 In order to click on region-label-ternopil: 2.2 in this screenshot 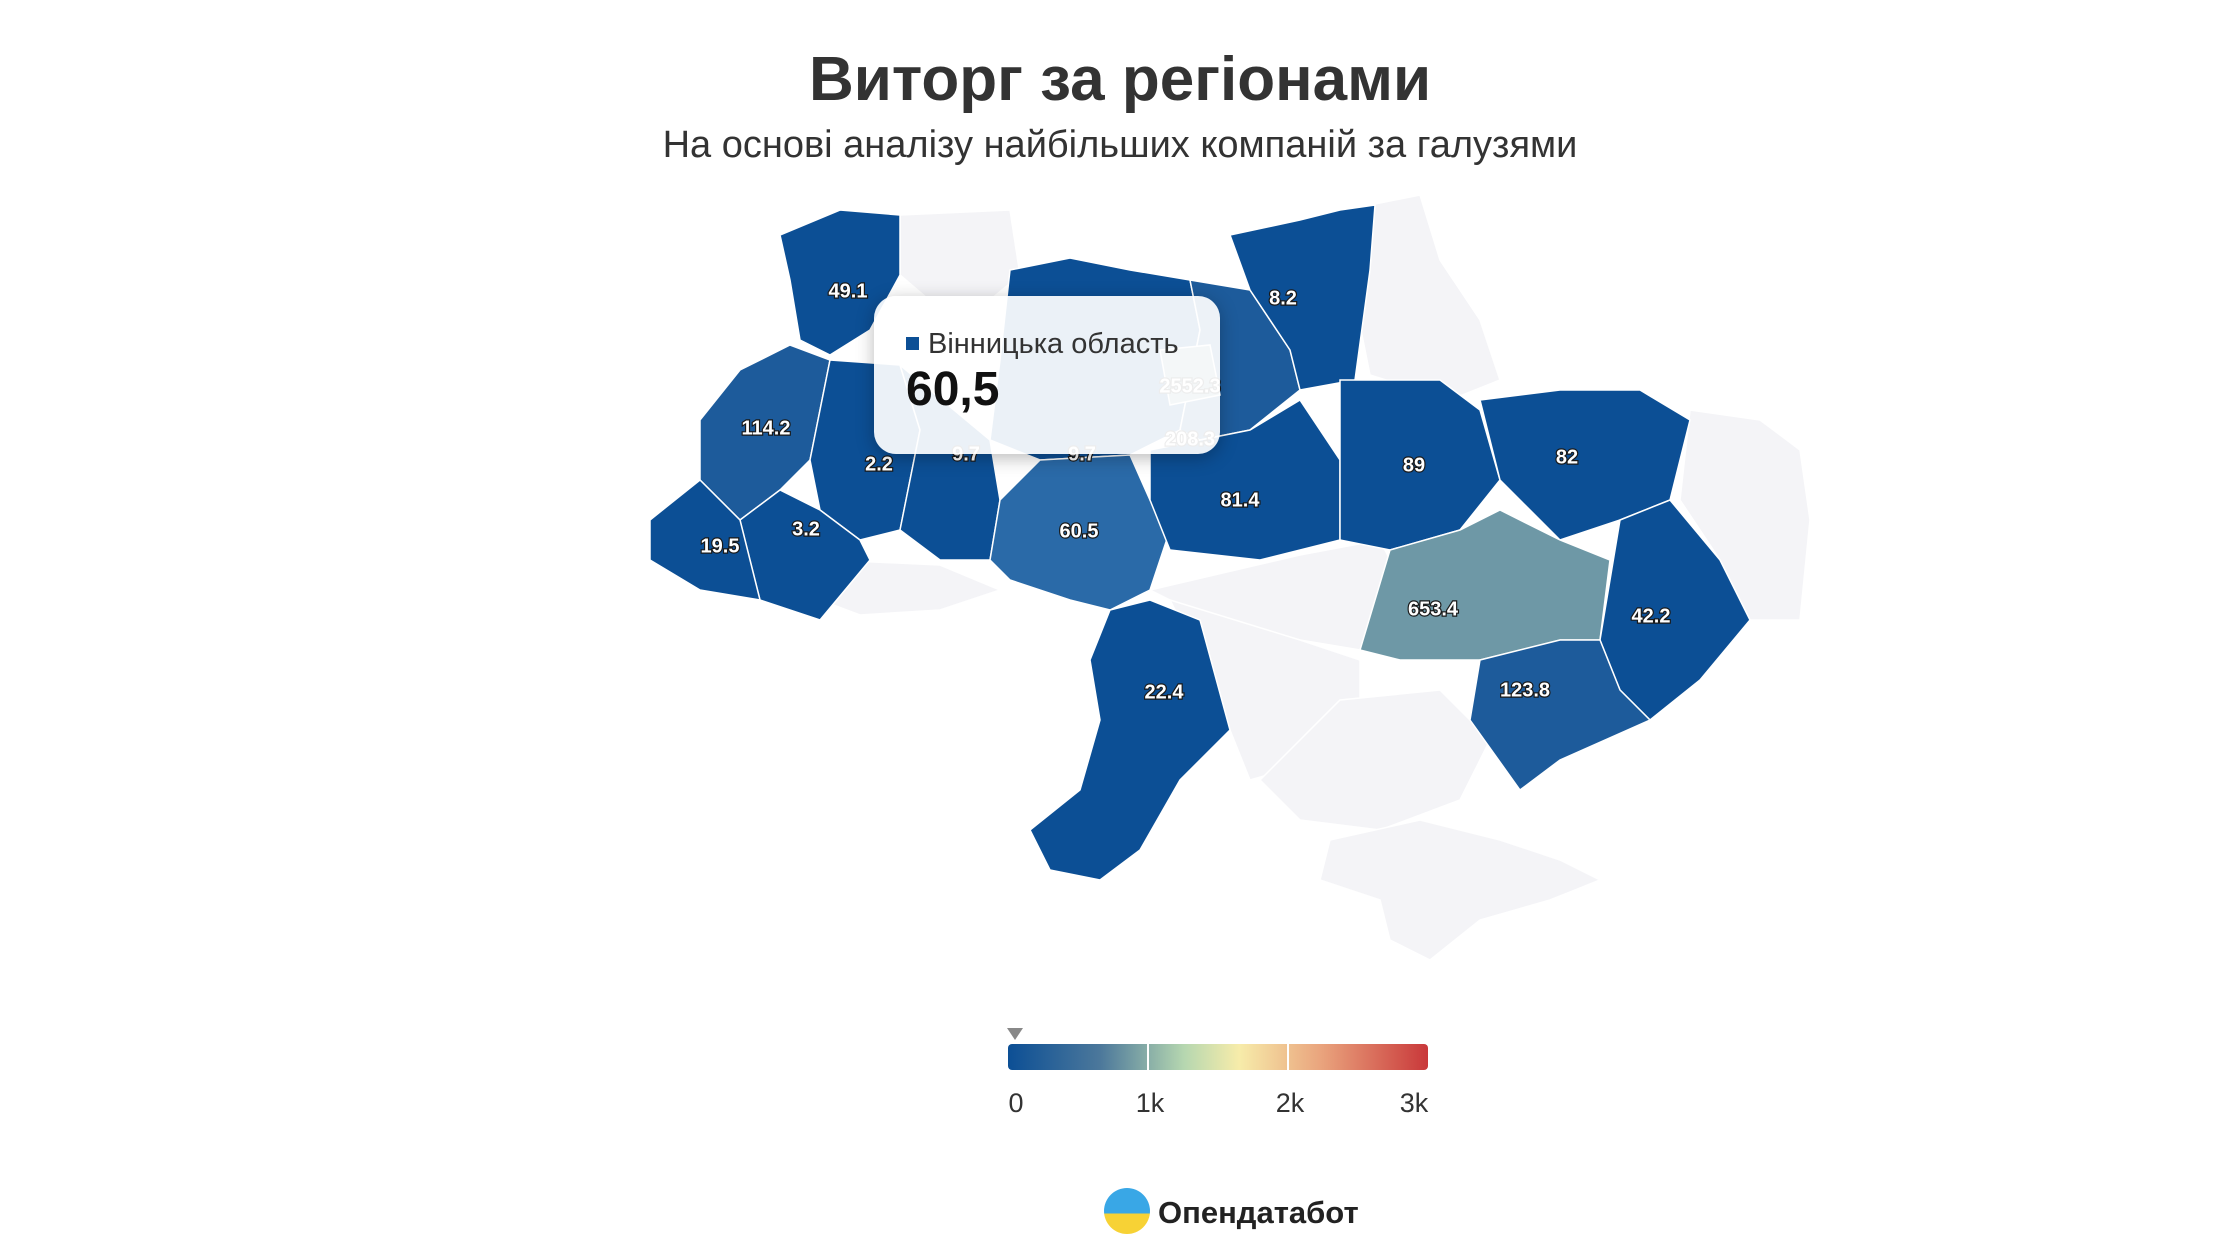, I will do `click(879, 464)`.